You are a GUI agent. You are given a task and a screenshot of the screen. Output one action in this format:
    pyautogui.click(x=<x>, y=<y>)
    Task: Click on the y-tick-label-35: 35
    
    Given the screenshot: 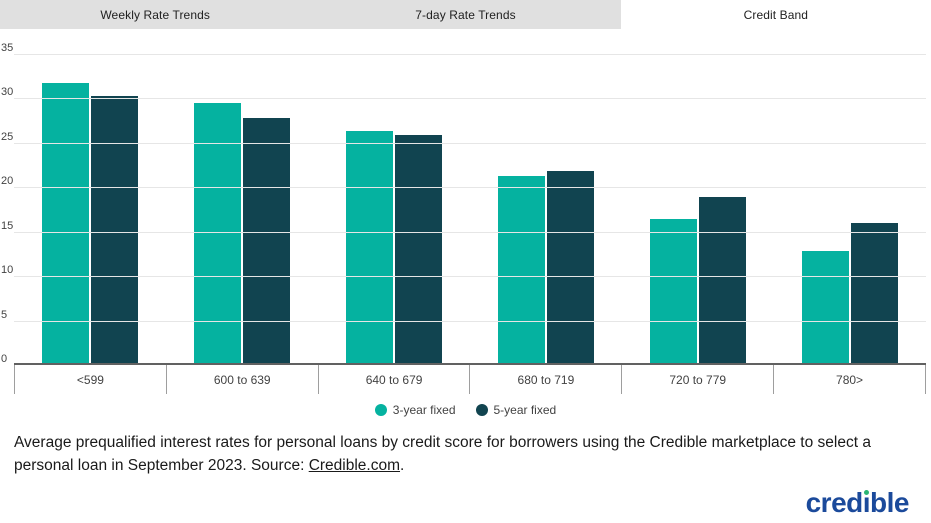 What is the action you would take?
    pyautogui.click(x=7, y=48)
    